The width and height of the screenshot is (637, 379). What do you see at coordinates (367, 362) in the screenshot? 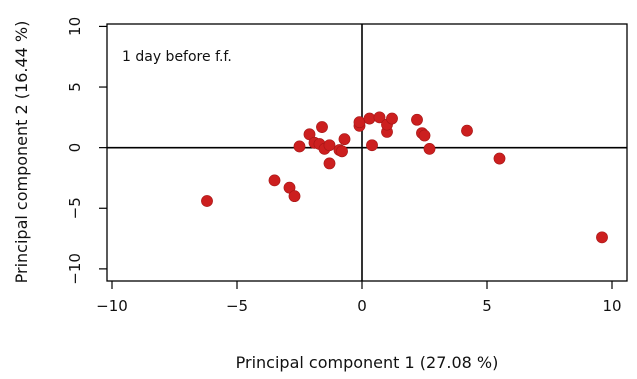
I see `x-axis-title: Principal component 1 (27.08 %)` at bounding box center [367, 362].